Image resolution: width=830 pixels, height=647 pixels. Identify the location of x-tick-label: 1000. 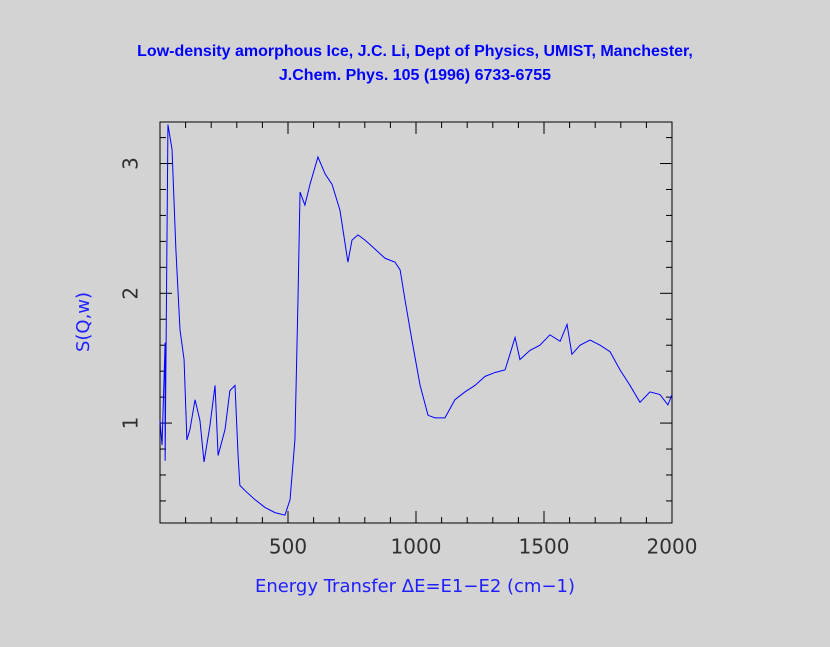
(416, 547).